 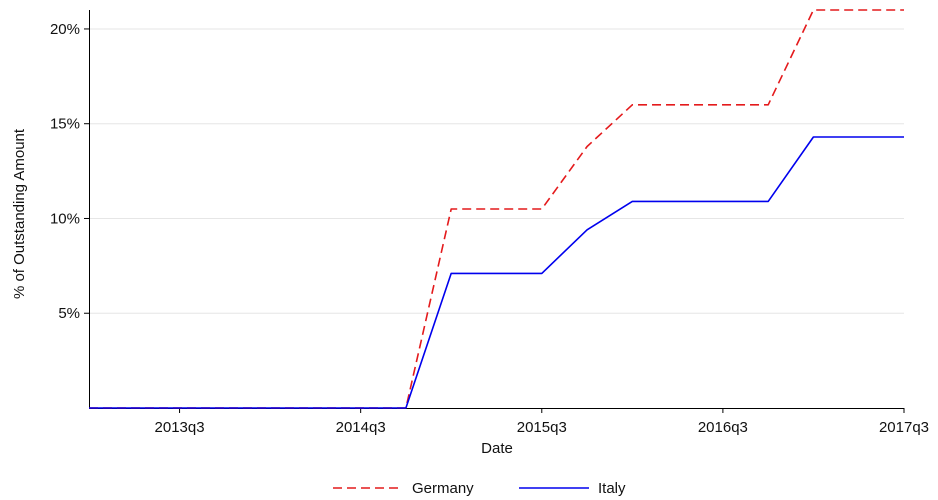 What do you see at coordinates (612, 488) in the screenshot?
I see `legend-label-italy: Italy` at bounding box center [612, 488].